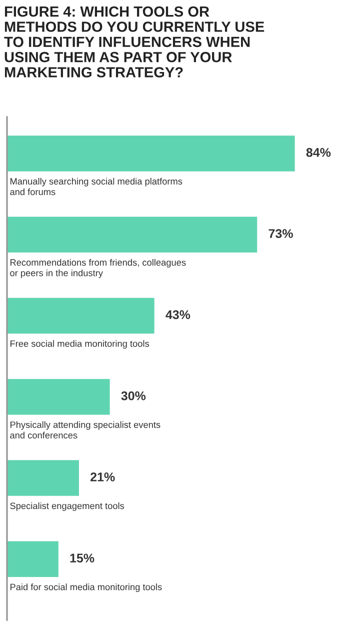  Describe the element at coordinates (133, 395) in the screenshot. I see `data-label: 30%` at that location.